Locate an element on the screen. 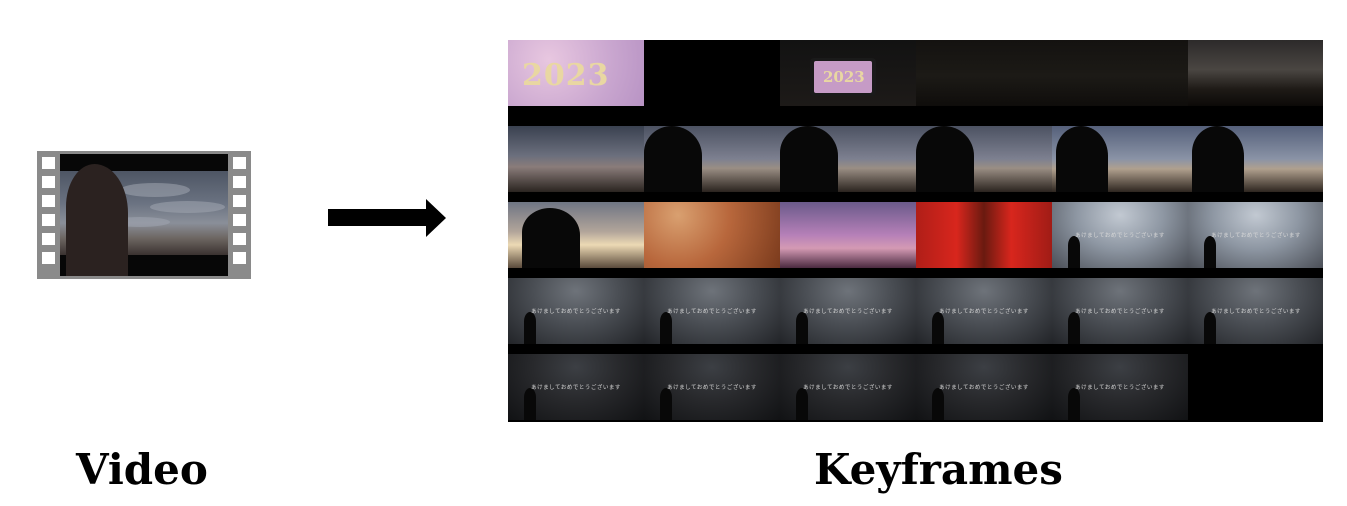 This screenshot has width=1347, height=506. phone-shape: 2023 is located at coordinates (843, 77).